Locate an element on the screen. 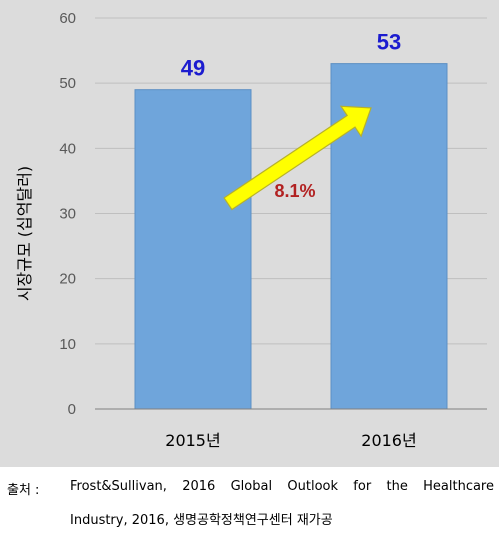 Image resolution: width=499 pixels, height=539 pixels. annotation: 8.1% is located at coordinates (297, 158).